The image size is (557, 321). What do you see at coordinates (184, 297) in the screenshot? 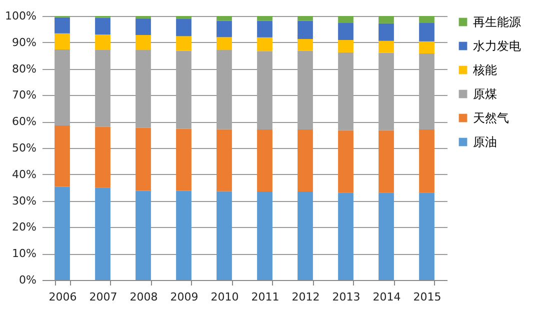
I see `x-tick-label: 2009` at bounding box center [184, 297].